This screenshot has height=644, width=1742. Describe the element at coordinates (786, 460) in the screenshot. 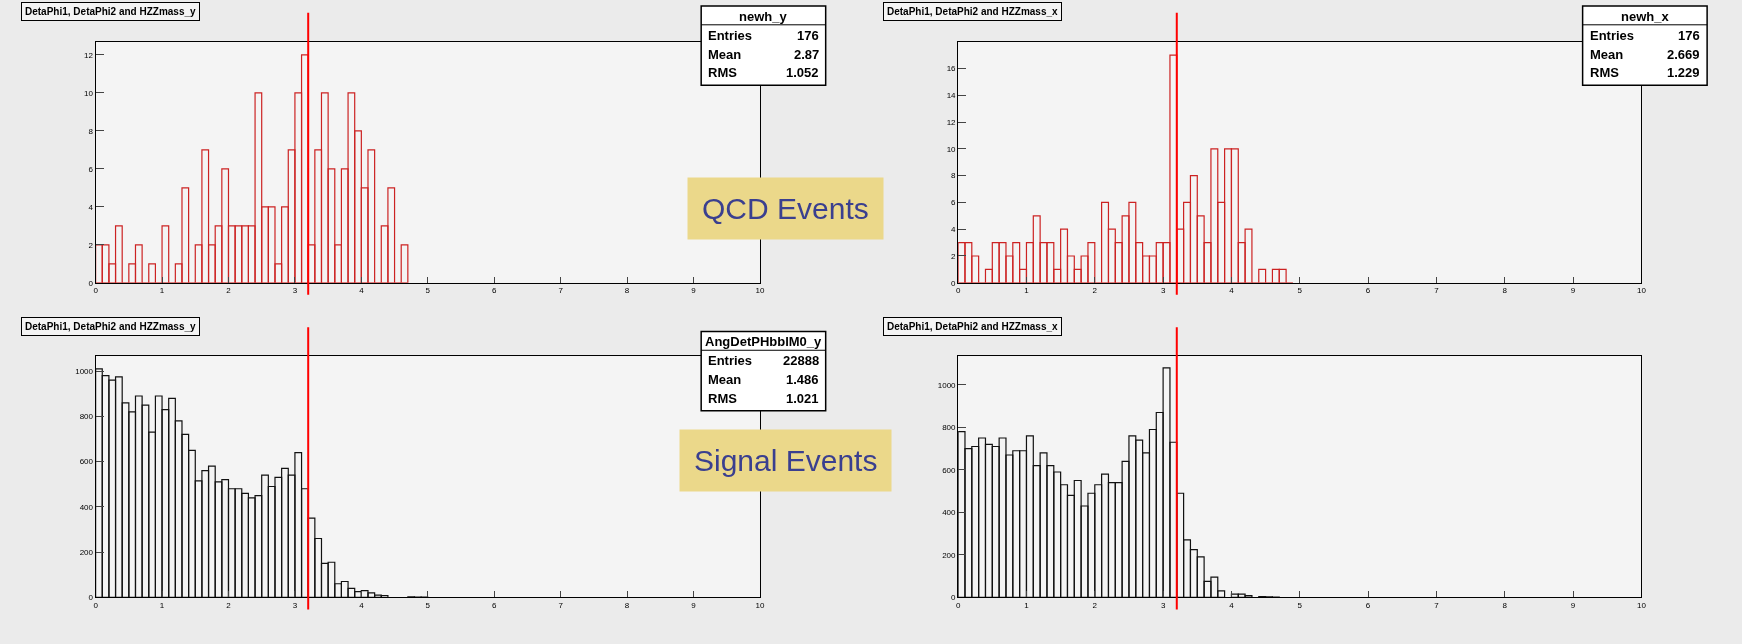

I see `annotation: Signal Events` at that location.